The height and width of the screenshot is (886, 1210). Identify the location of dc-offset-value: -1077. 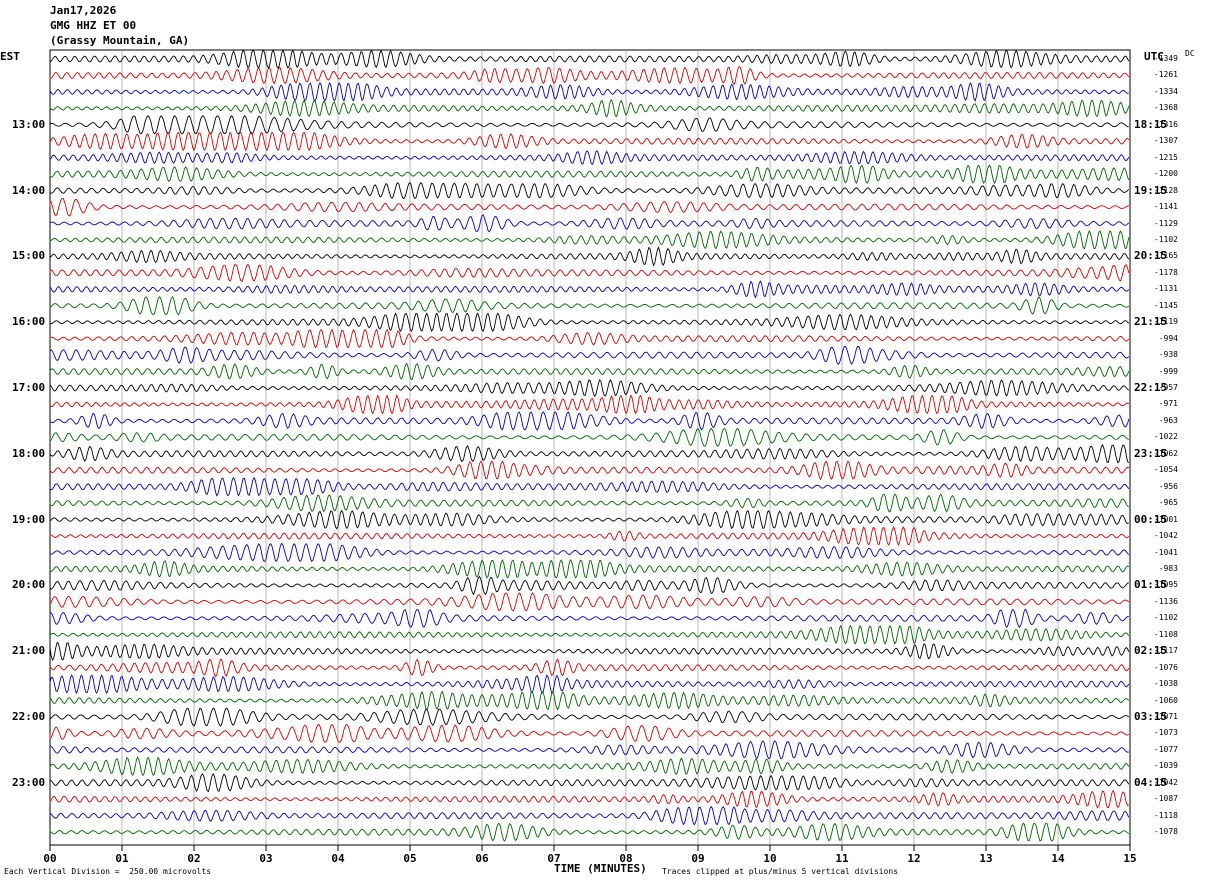
(1165, 749).